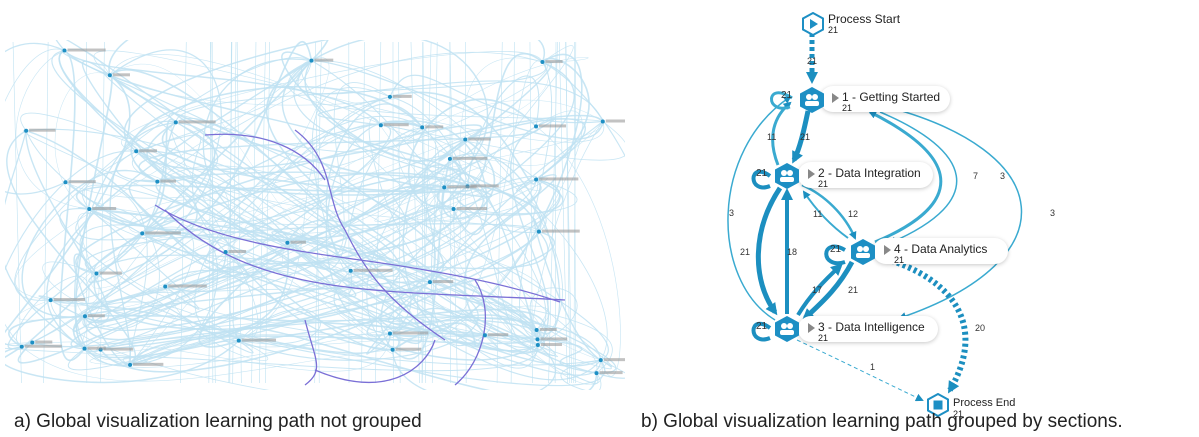  What do you see at coordinates (864, 19) in the screenshot?
I see `process-start-title: Process Start` at bounding box center [864, 19].